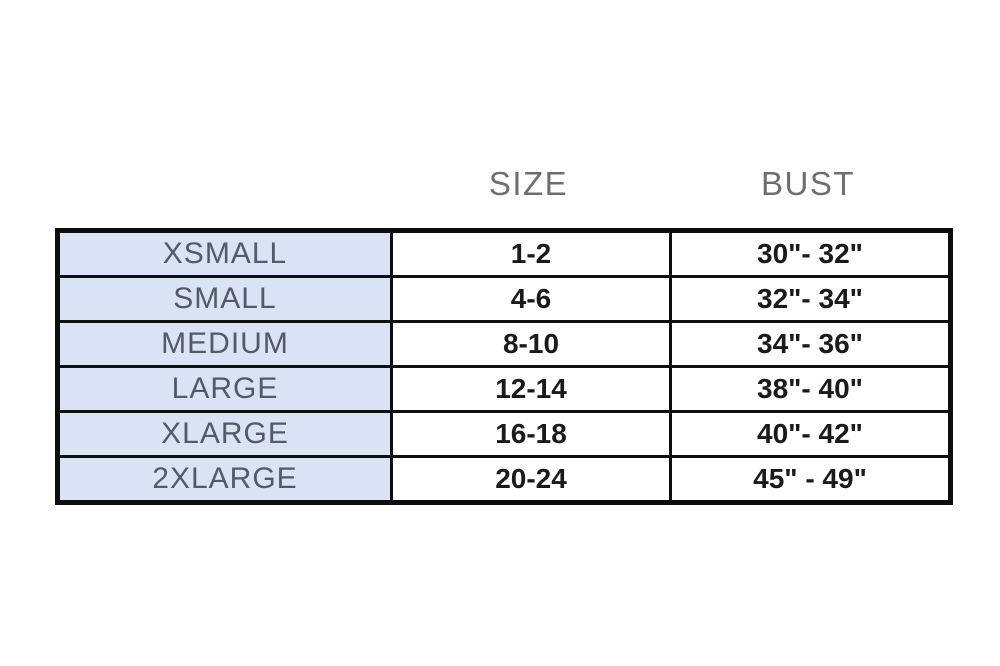  Describe the element at coordinates (224, 434) in the screenshot. I see `row-label-cell: XLARGE` at that location.